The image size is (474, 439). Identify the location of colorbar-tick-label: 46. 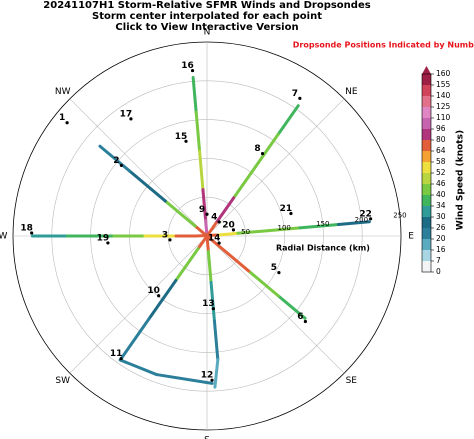
(441, 183).